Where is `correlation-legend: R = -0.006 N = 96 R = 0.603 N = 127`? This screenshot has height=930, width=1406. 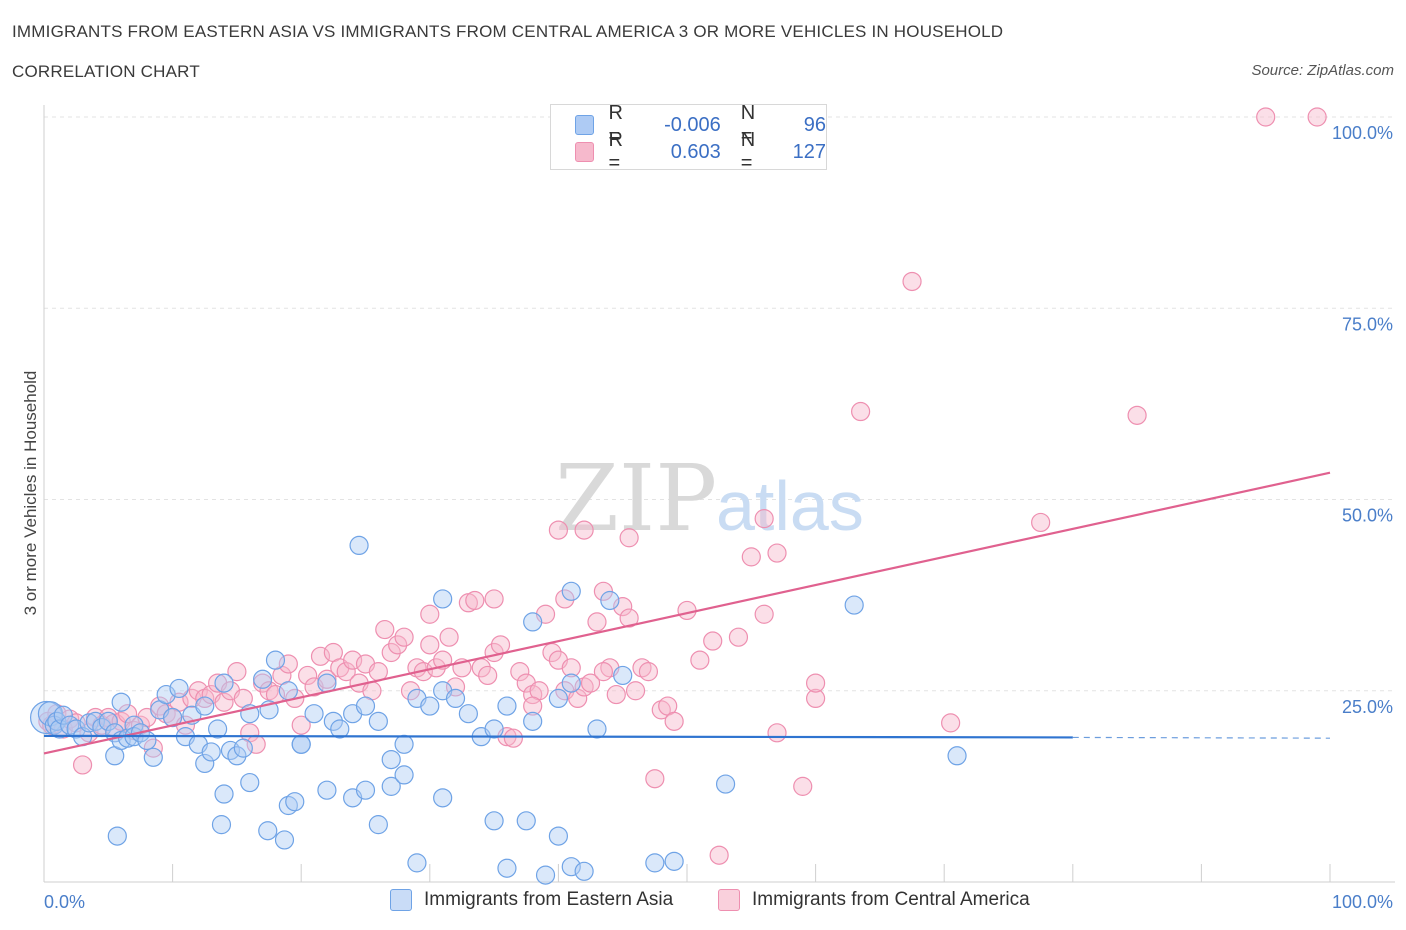
correlation-legend: R = -0.006 N = 96 R = 0.603 N = 127 is located at coordinates (688, 138).